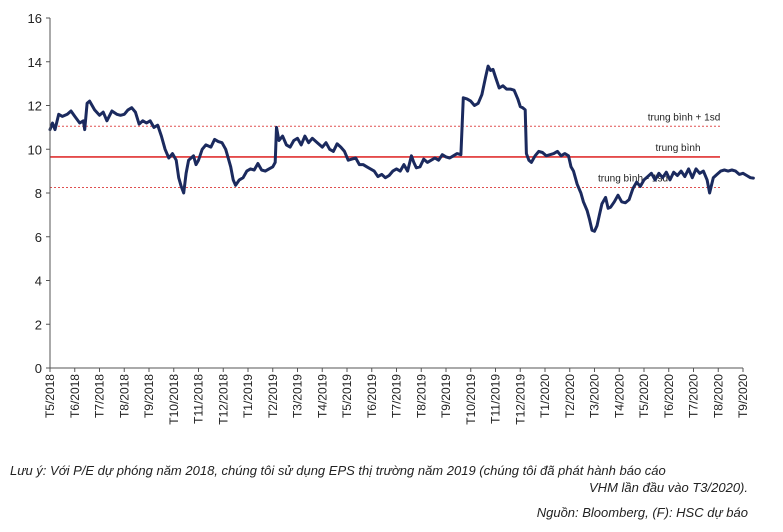 The width and height of the screenshot is (783, 532). What do you see at coordinates (223, 399) in the screenshot?
I see `x-tick-label: T12/2018` at bounding box center [223, 399].